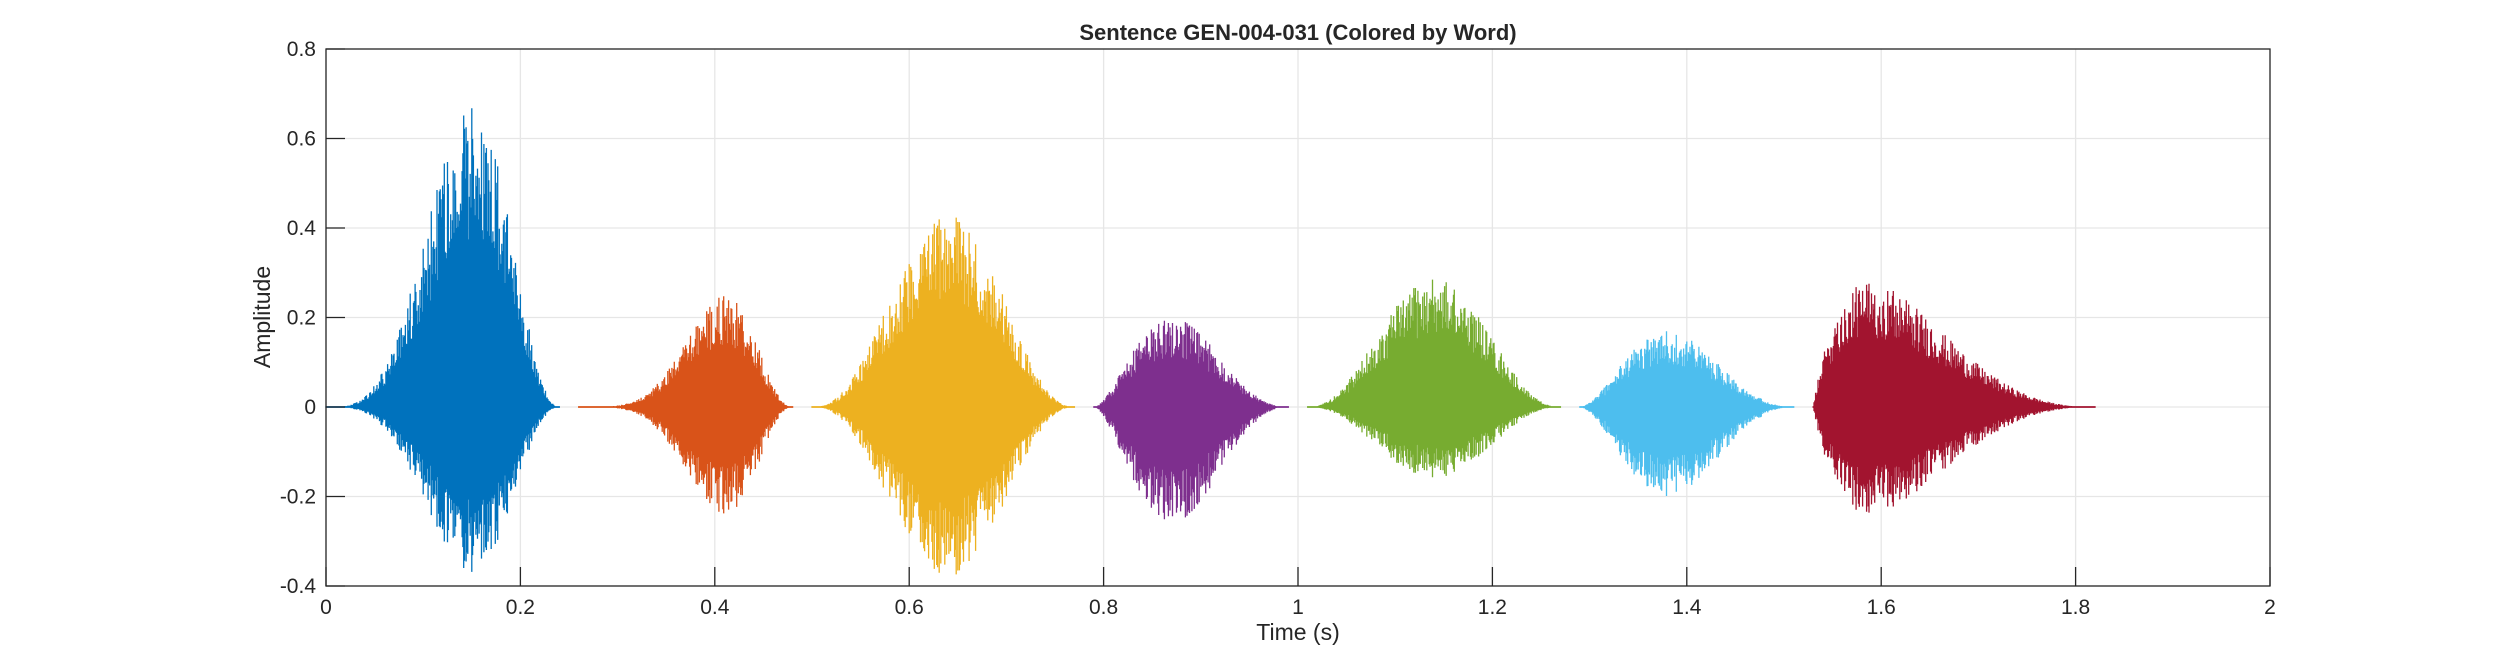  What do you see at coordinates (262, 317) in the screenshot?
I see `y-axis-title: Amplitude` at bounding box center [262, 317].